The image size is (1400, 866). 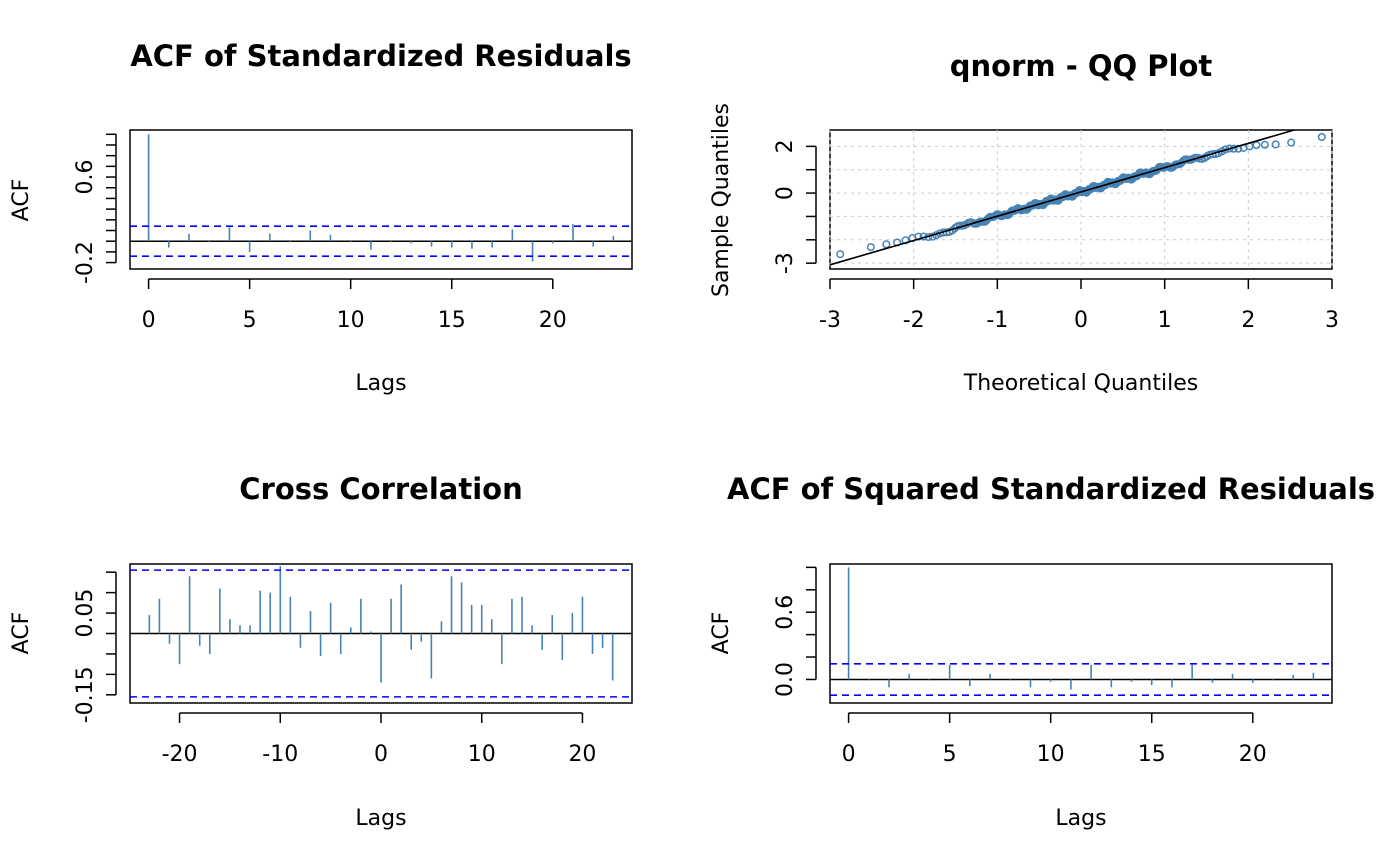 I want to click on x-tick-label: -3, so click(x=830, y=320).